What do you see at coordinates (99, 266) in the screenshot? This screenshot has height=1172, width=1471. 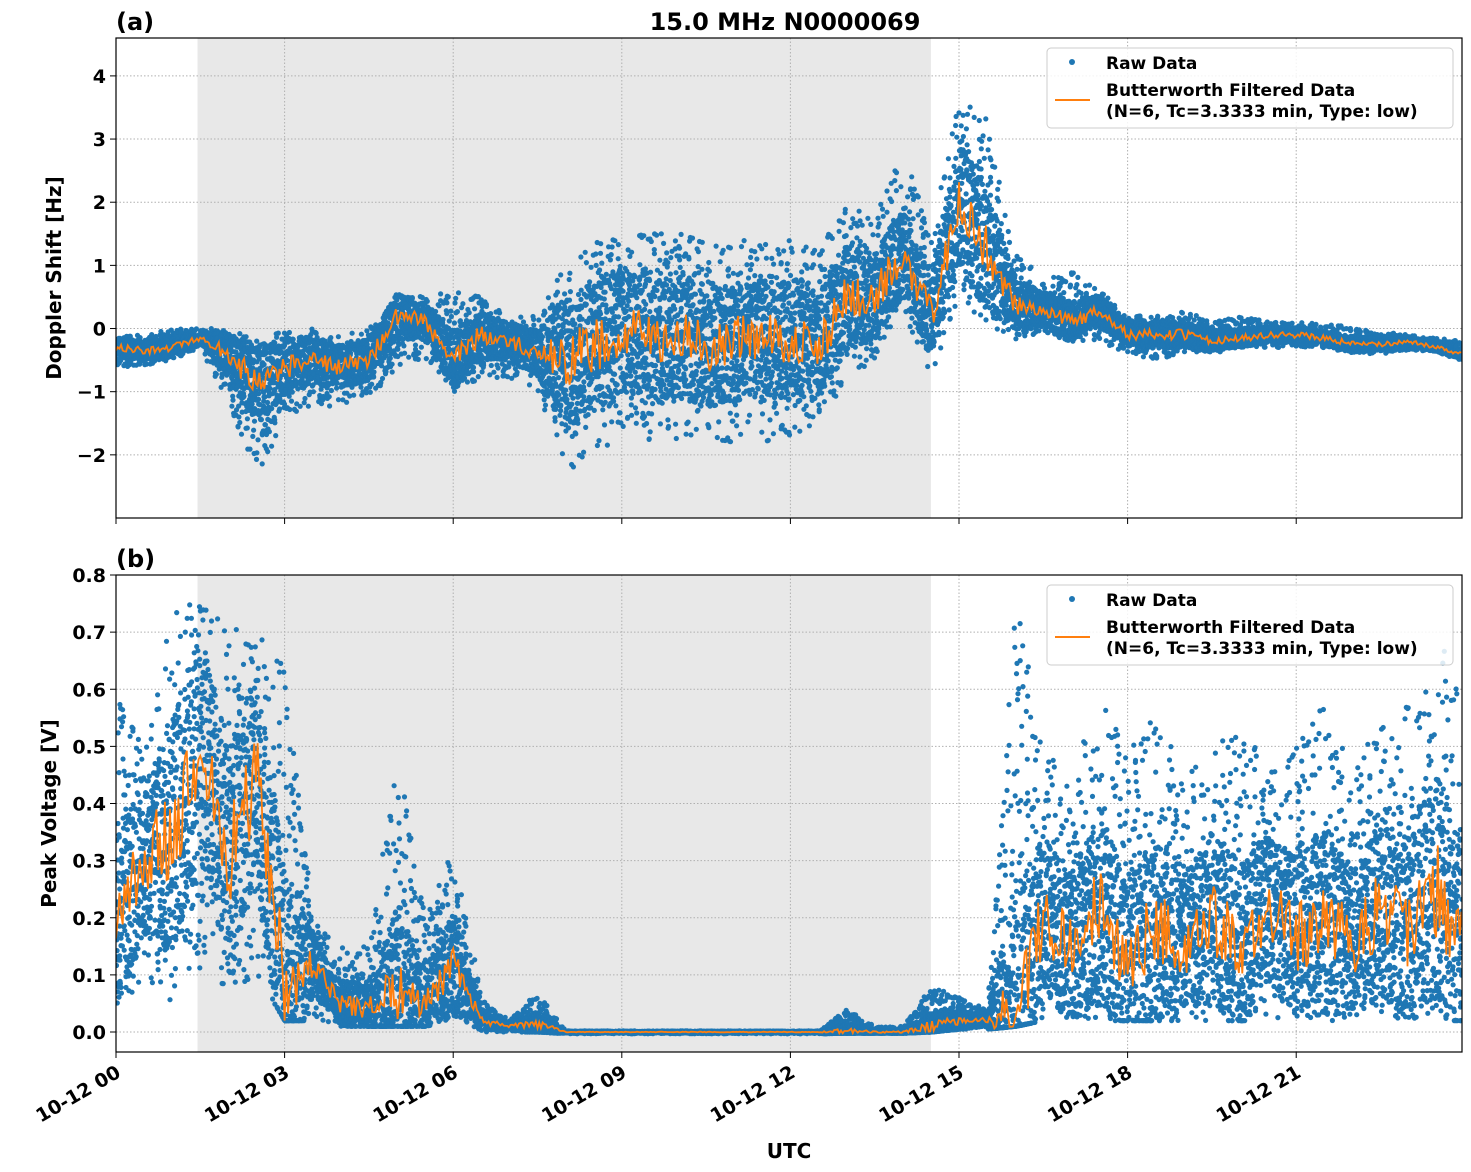 I see `y-tick-label: 1` at bounding box center [99, 266].